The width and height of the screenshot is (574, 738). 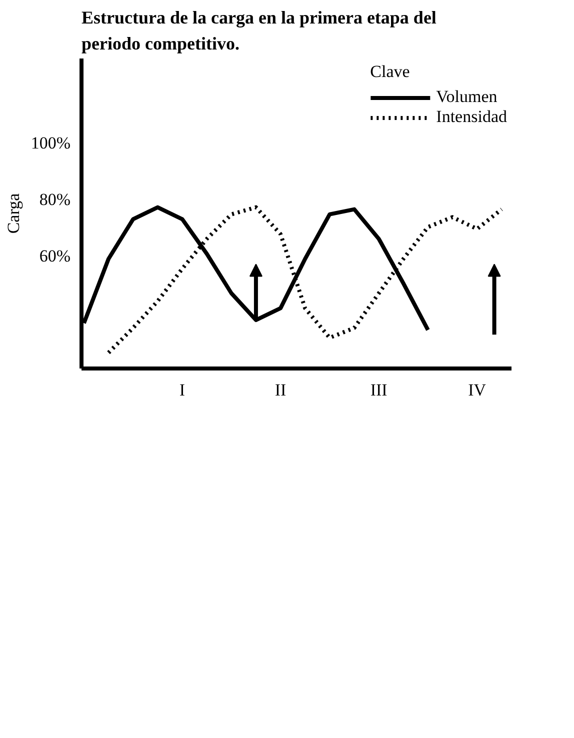 I want to click on x-tick-label: III, so click(x=379, y=390).